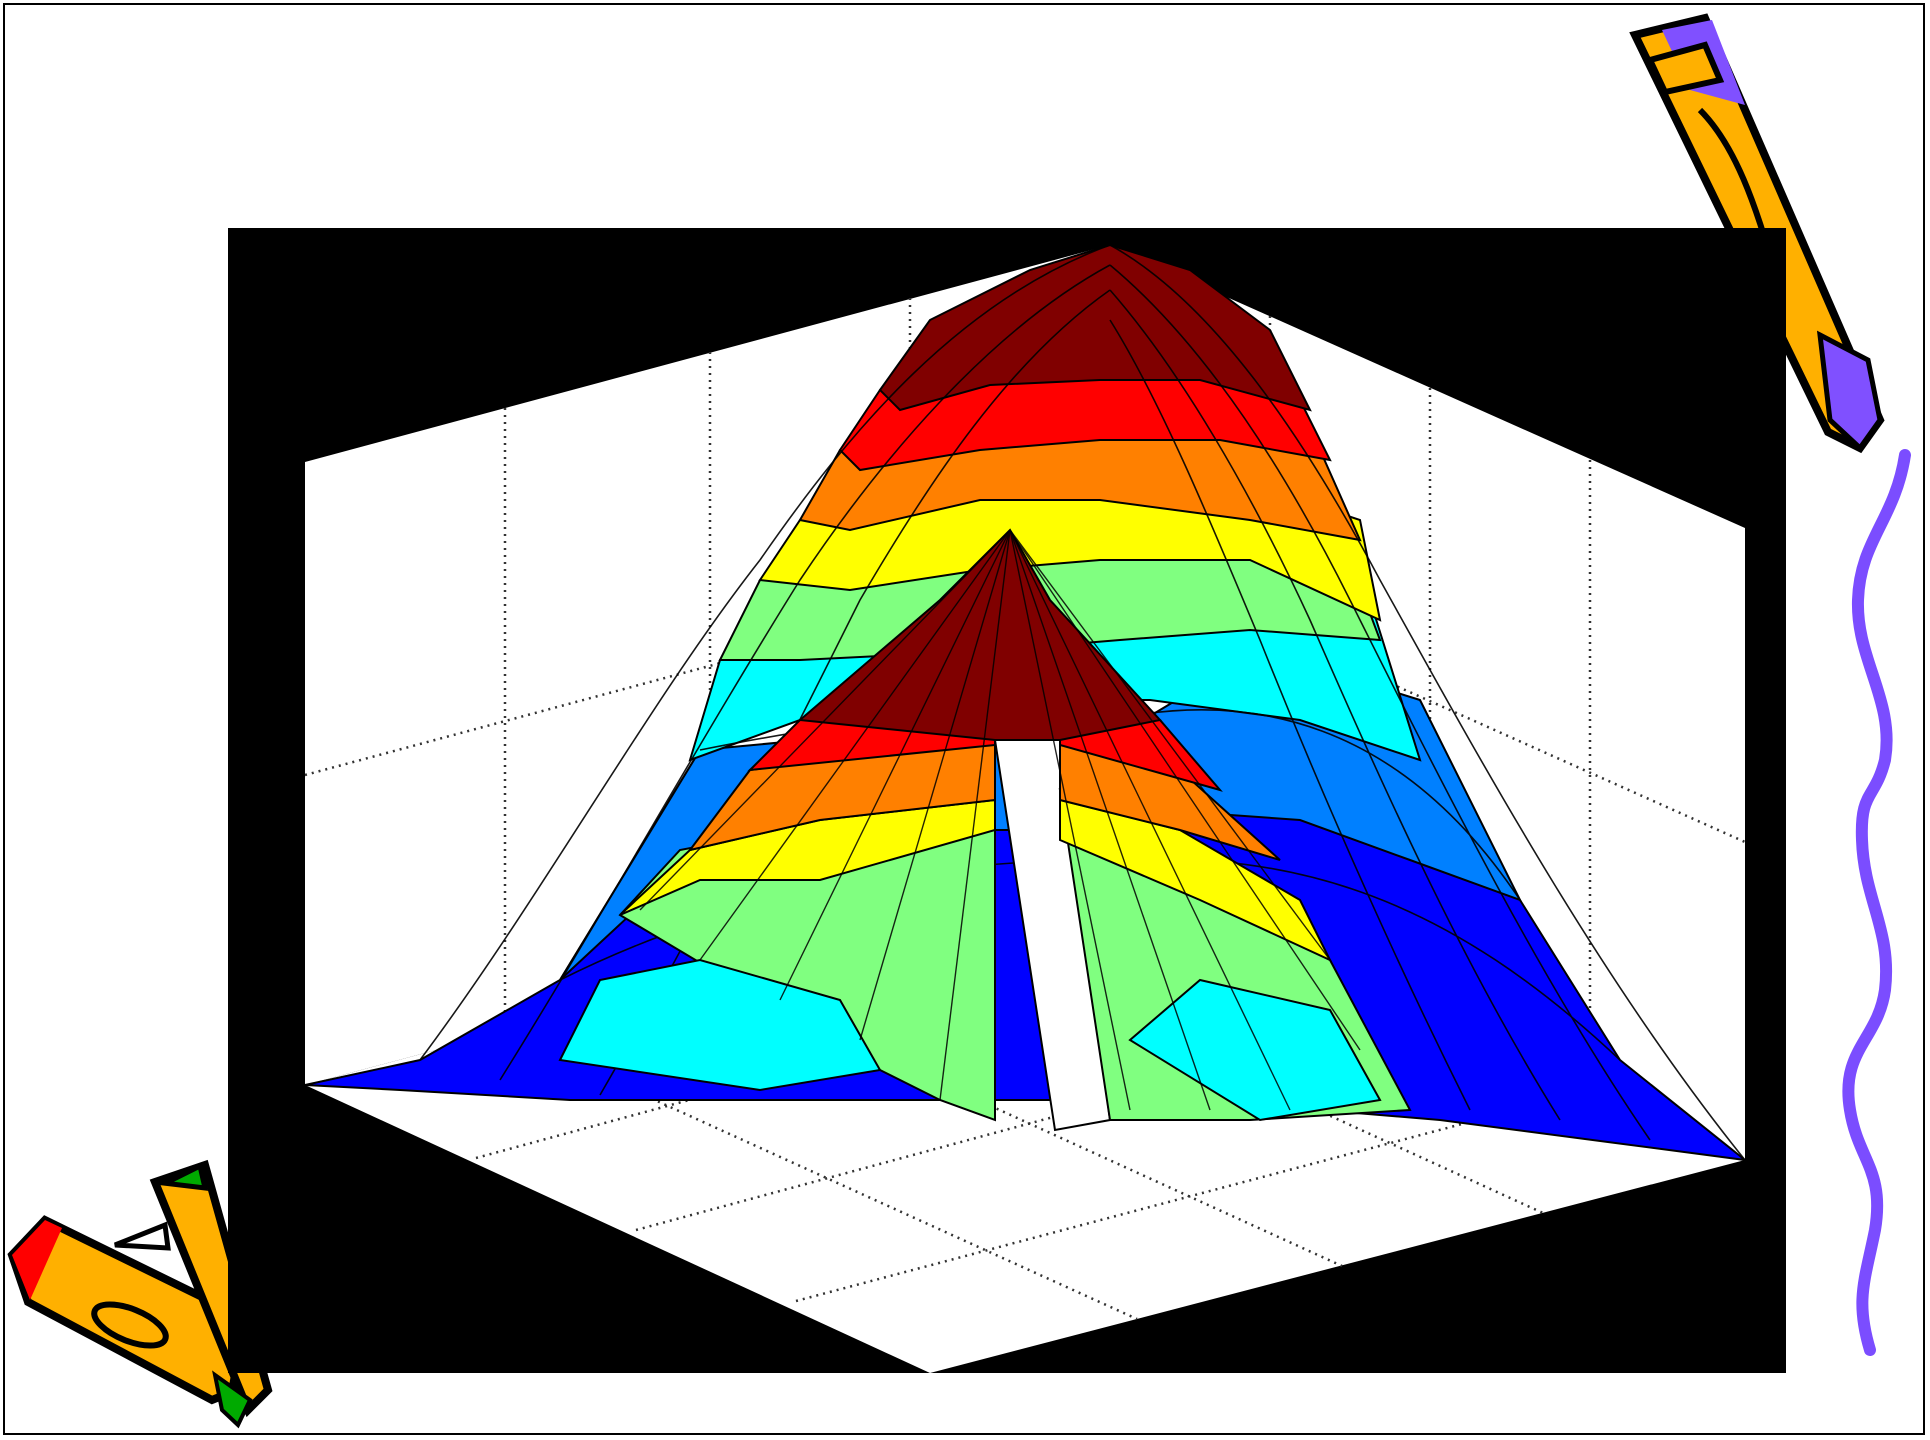 This screenshot has height=1440, width=1930. Describe the element at coordinates (1095, 327) in the screenshot. I see `outer-surface-darkred-cap` at that location.